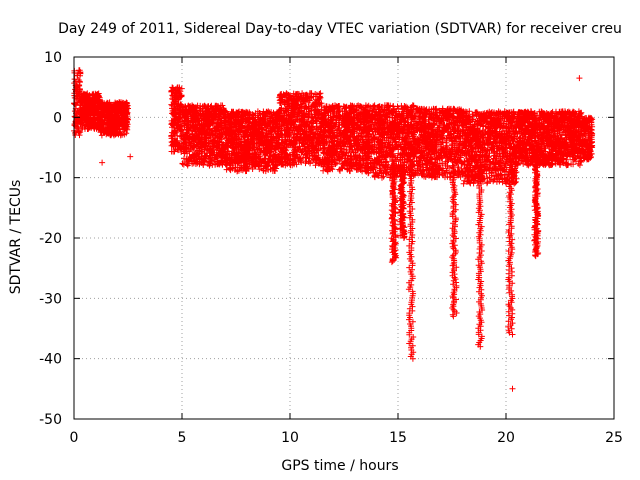 The height and width of the screenshot is (480, 640). Describe the element at coordinates (50, 299) in the screenshot. I see `y-tick-label: -30` at that location.